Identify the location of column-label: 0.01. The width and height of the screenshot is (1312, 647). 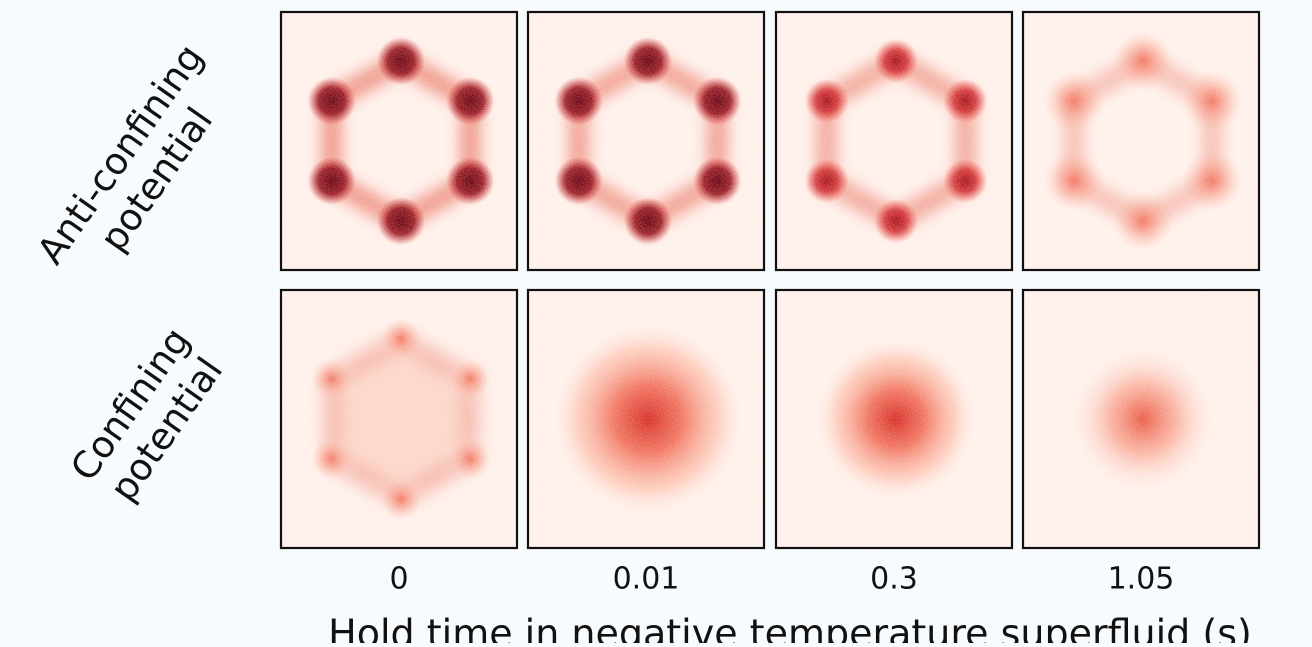
(646, 579).